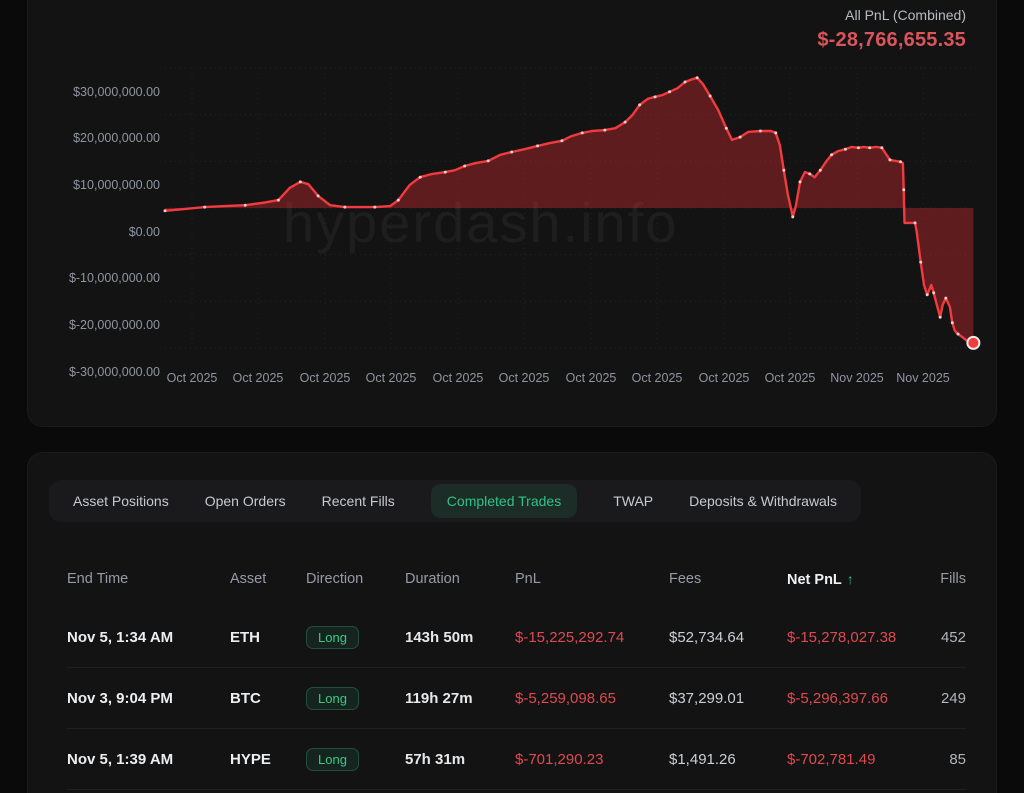 The image size is (1024, 793). What do you see at coordinates (121, 501) in the screenshot?
I see `tab-asset-positions: Asset Positions` at bounding box center [121, 501].